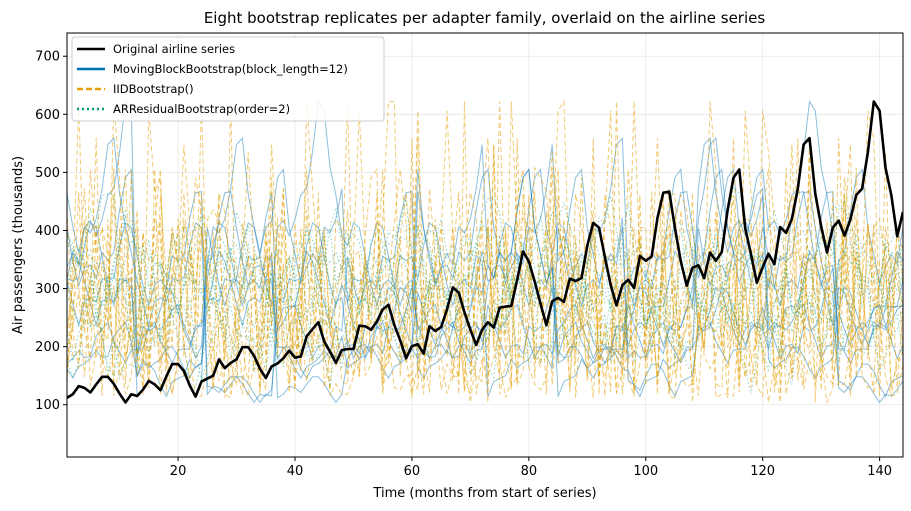  Describe the element at coordinates (47, 405) in the screenshot. I see `y-tick-label: 100` at that location.